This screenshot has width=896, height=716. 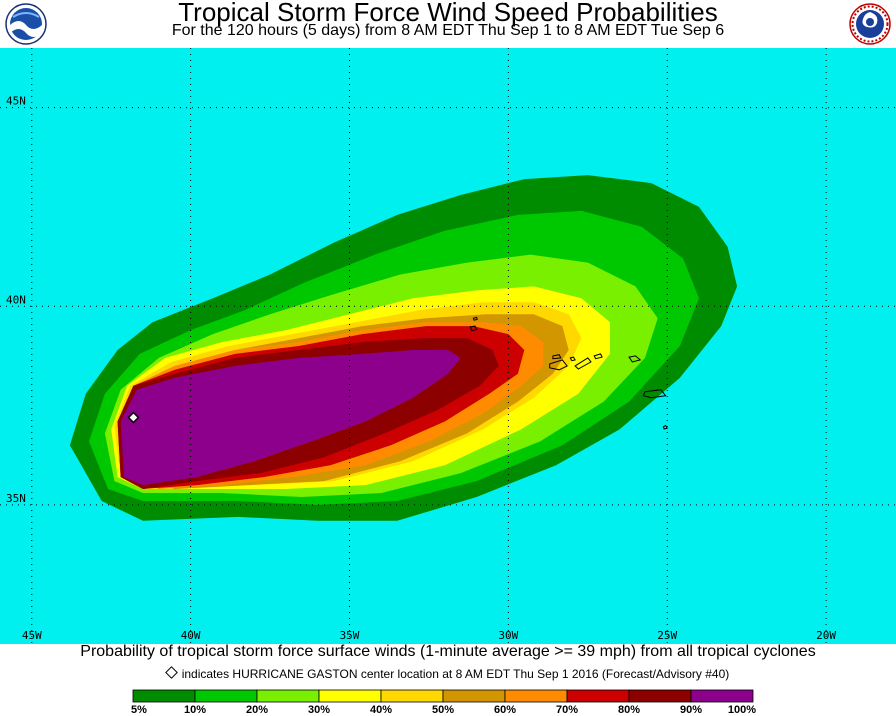 What do you see at coordinates (826, 635) in the screenshot?
I see `longitude-label: 20W` at bounding box center [826, 635].